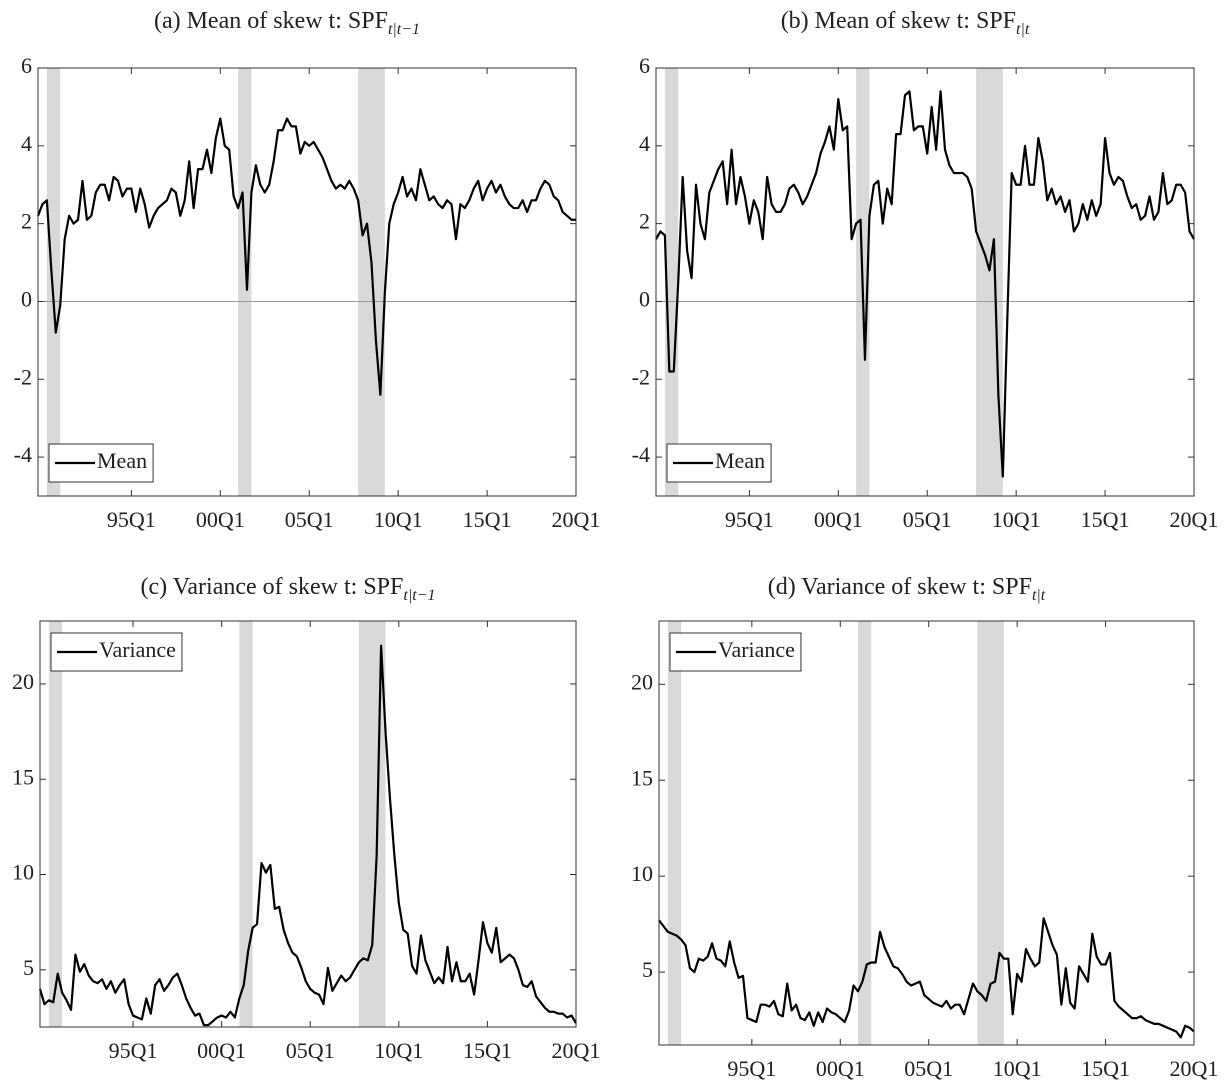 The height and width of the screenshot is (1088, 1227). Describe the element at coordinates (272, 587) in the screenshot. I see `title-text: (c) Variance of skew t: SPF` at that location.